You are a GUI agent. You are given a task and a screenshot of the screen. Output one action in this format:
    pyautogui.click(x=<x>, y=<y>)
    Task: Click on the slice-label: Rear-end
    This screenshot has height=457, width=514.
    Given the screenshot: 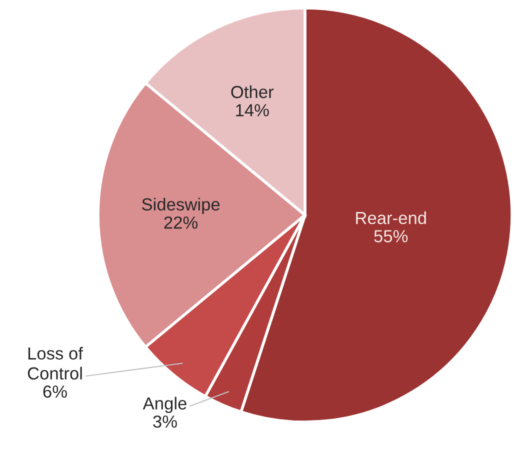 What is the action you would take?
    pyautogui.click(x=391, y=217)
    